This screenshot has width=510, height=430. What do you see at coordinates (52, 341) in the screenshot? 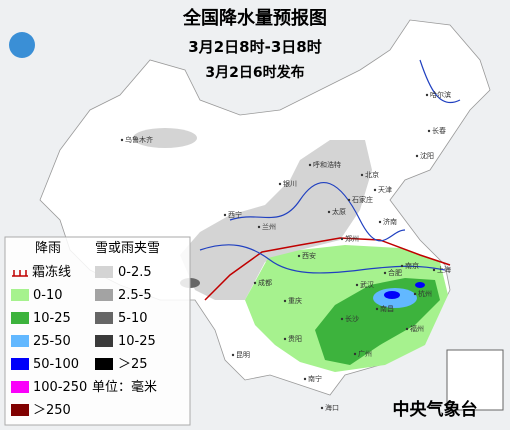
I see `legend-label: 25-50` at bounding box center [52, 341].